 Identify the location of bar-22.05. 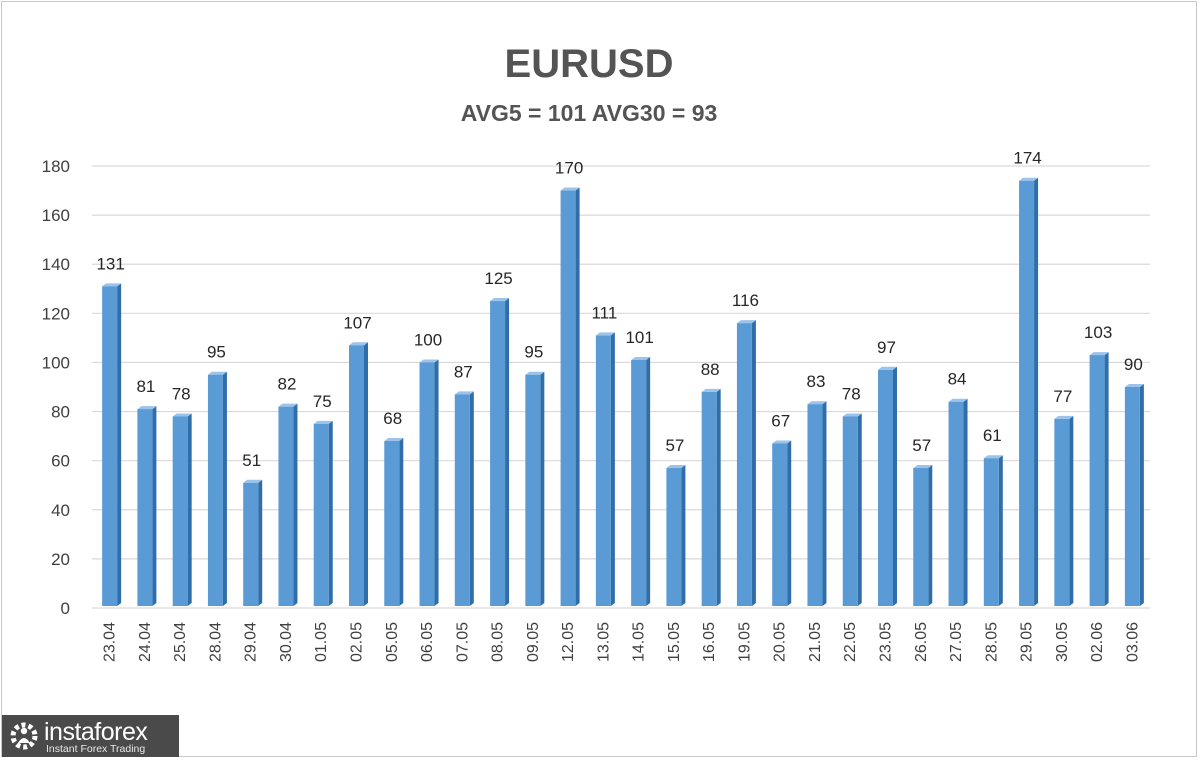
(852, 509).